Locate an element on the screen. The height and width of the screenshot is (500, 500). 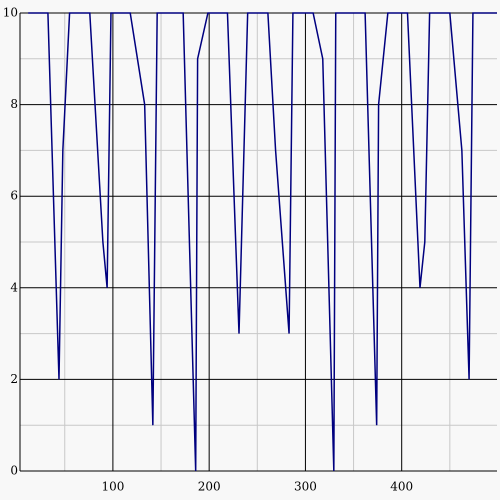
y-tick-label: 10 is located at coordinates (10, 13).